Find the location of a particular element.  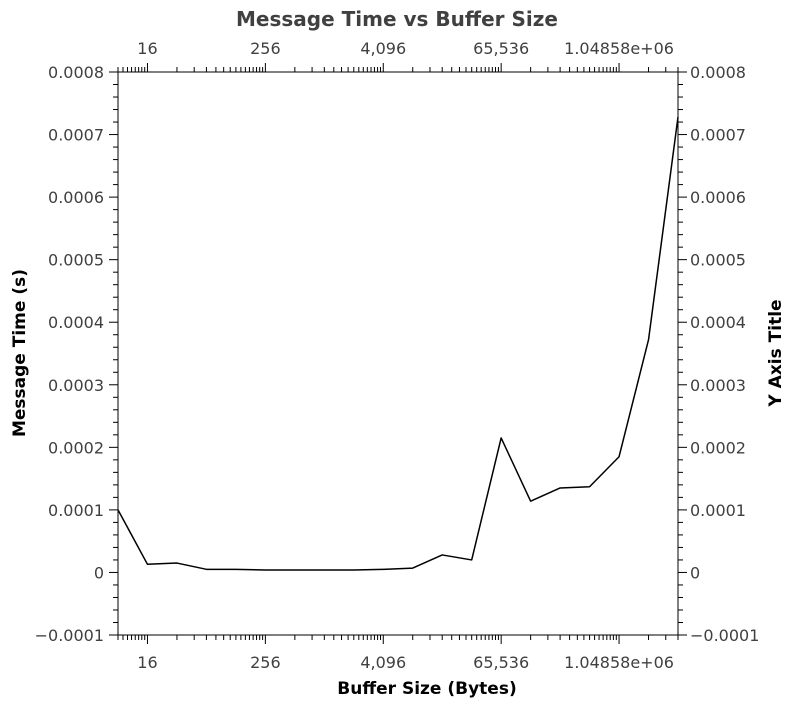

x-bottom-tick-label: 256 is located at coordinates (265, 662).